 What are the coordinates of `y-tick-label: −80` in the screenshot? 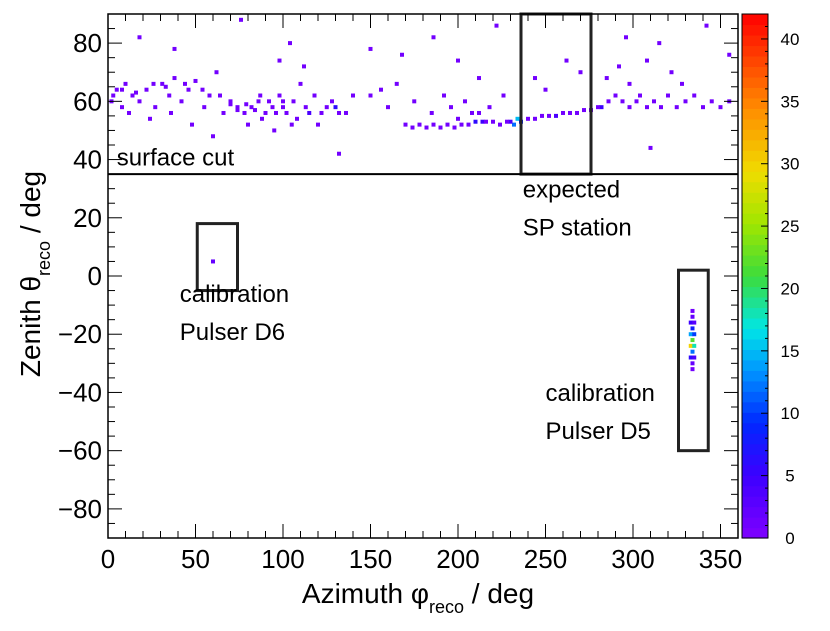 It's located at (80, 509).